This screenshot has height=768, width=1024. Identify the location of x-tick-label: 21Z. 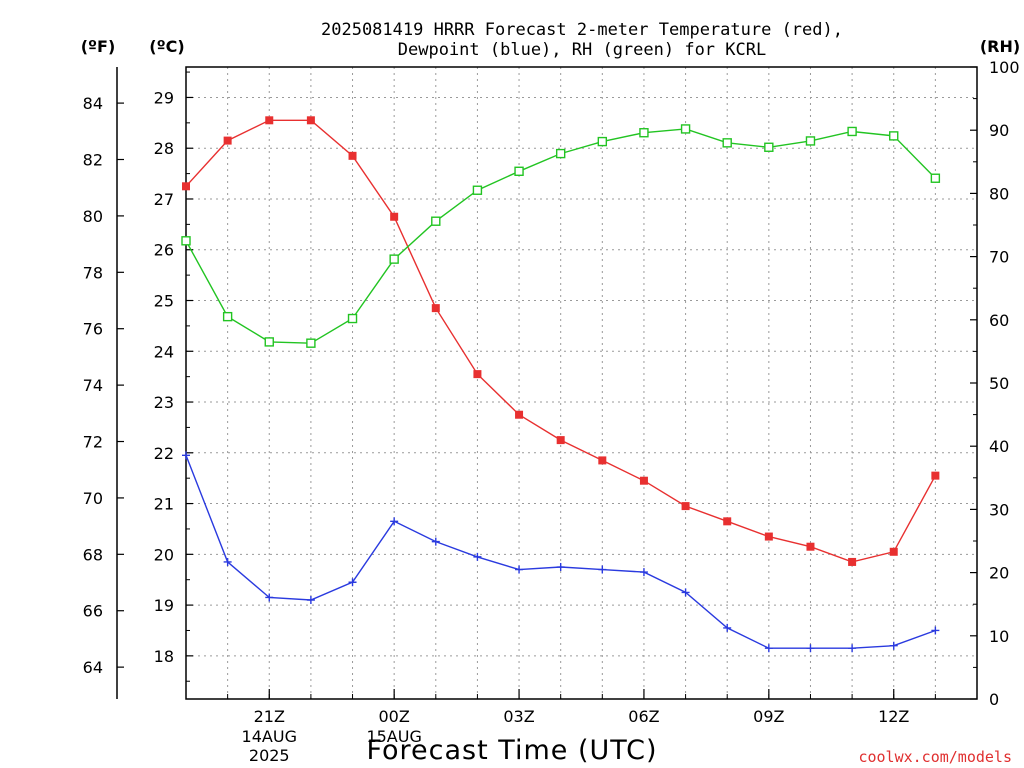
(269, 716).